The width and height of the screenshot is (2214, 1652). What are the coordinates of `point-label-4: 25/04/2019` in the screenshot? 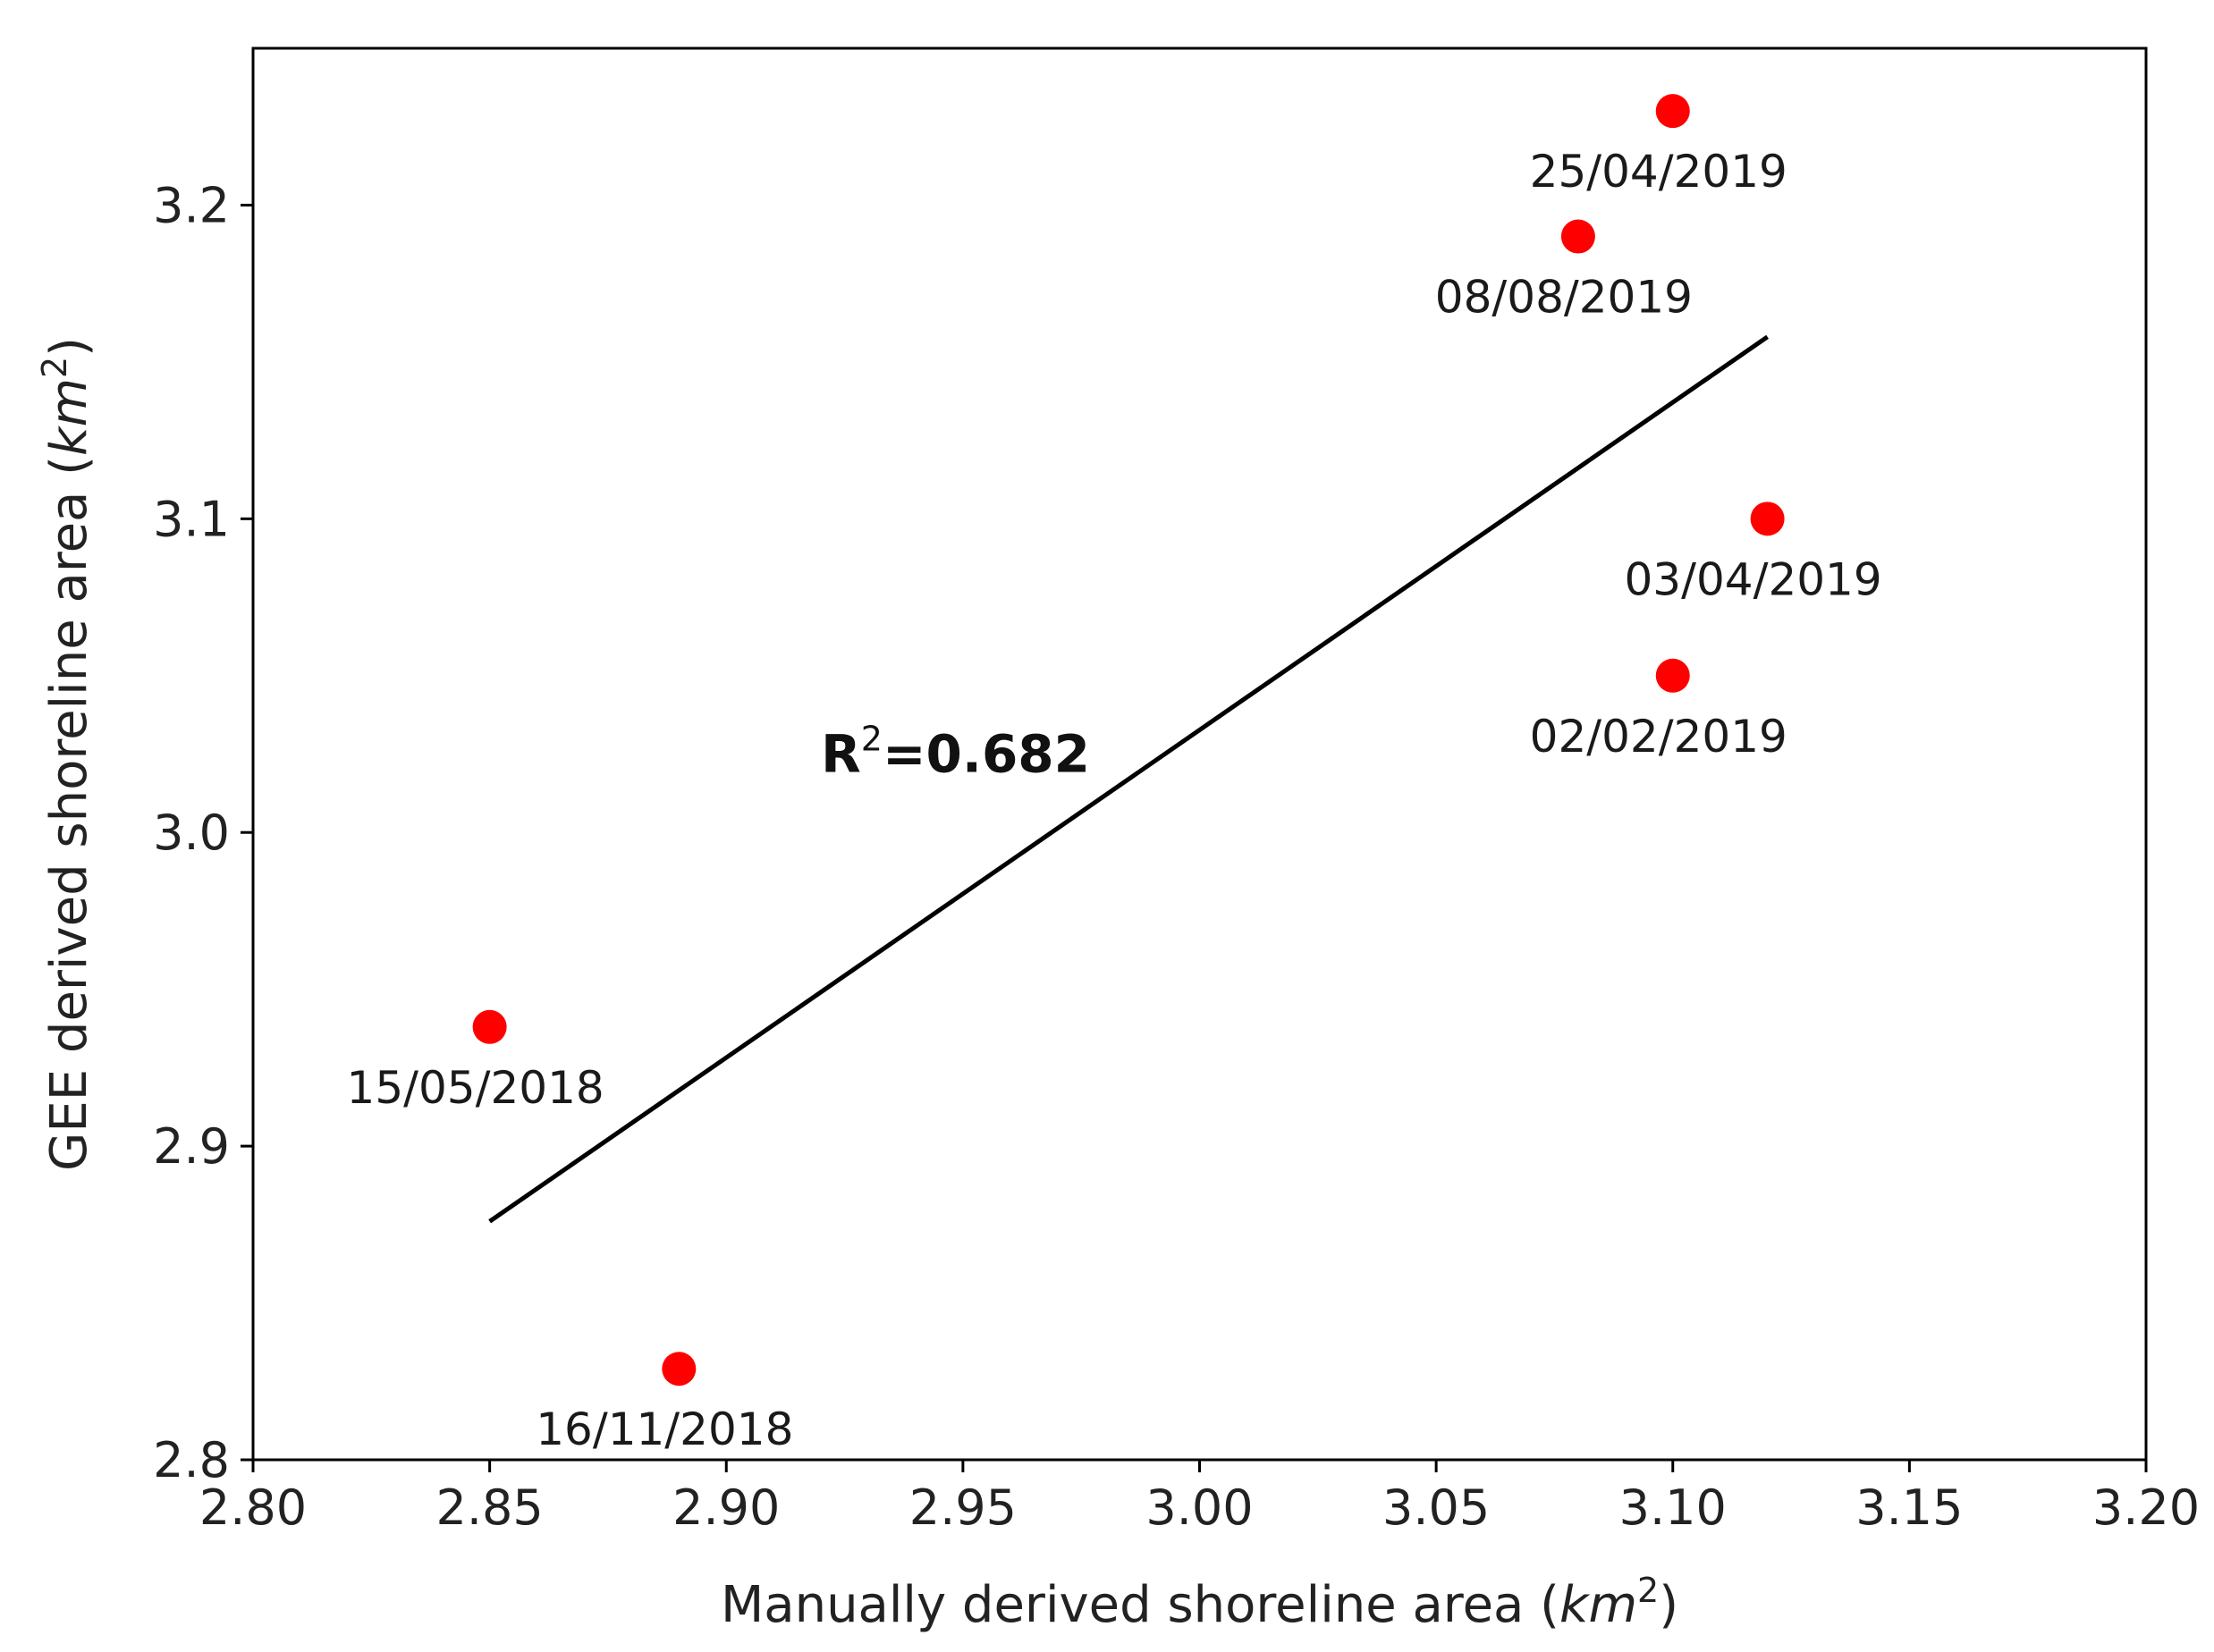 It's located at (1658, 172).